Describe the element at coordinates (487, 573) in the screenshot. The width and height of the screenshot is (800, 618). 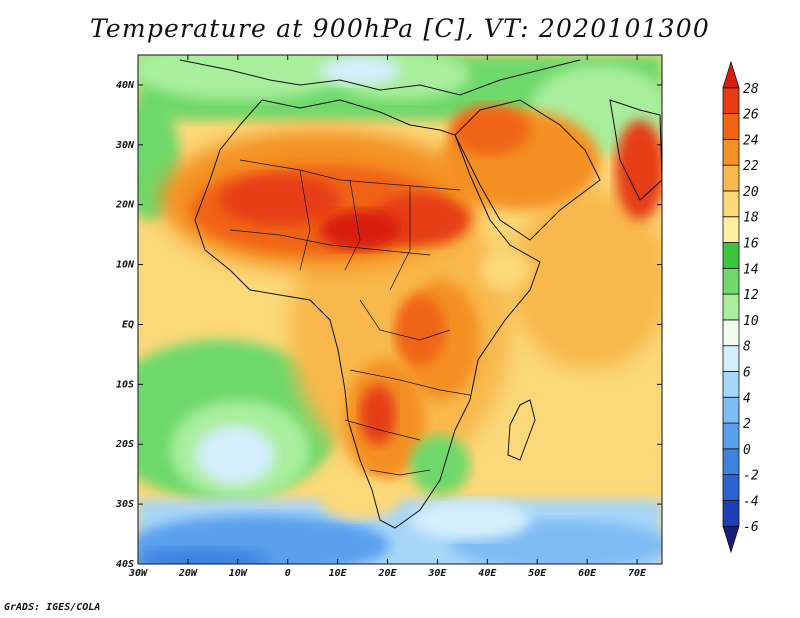
I see `x-tick-label: 40E` at that location.